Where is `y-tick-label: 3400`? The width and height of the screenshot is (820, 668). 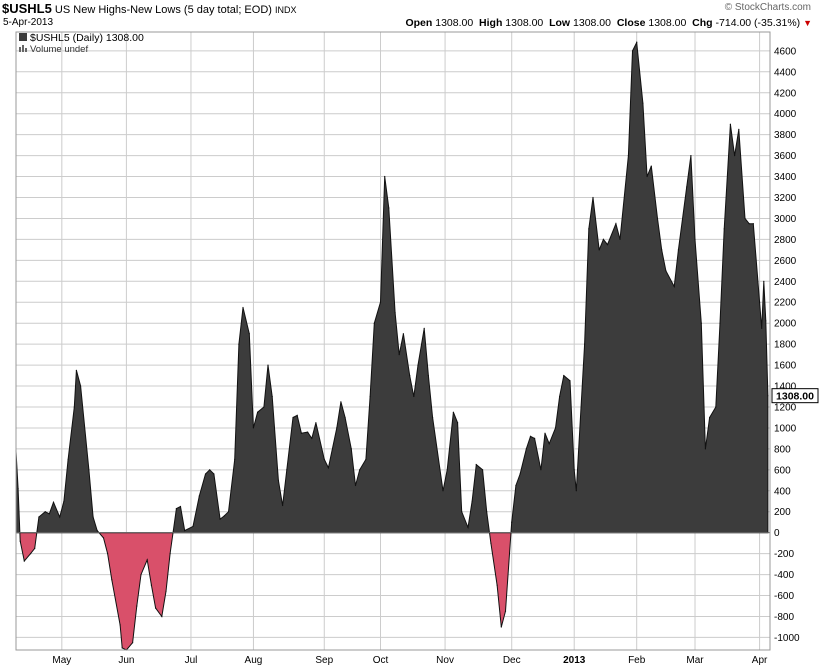
y-tick-label: 3400 is located at coordinates (785, 177).